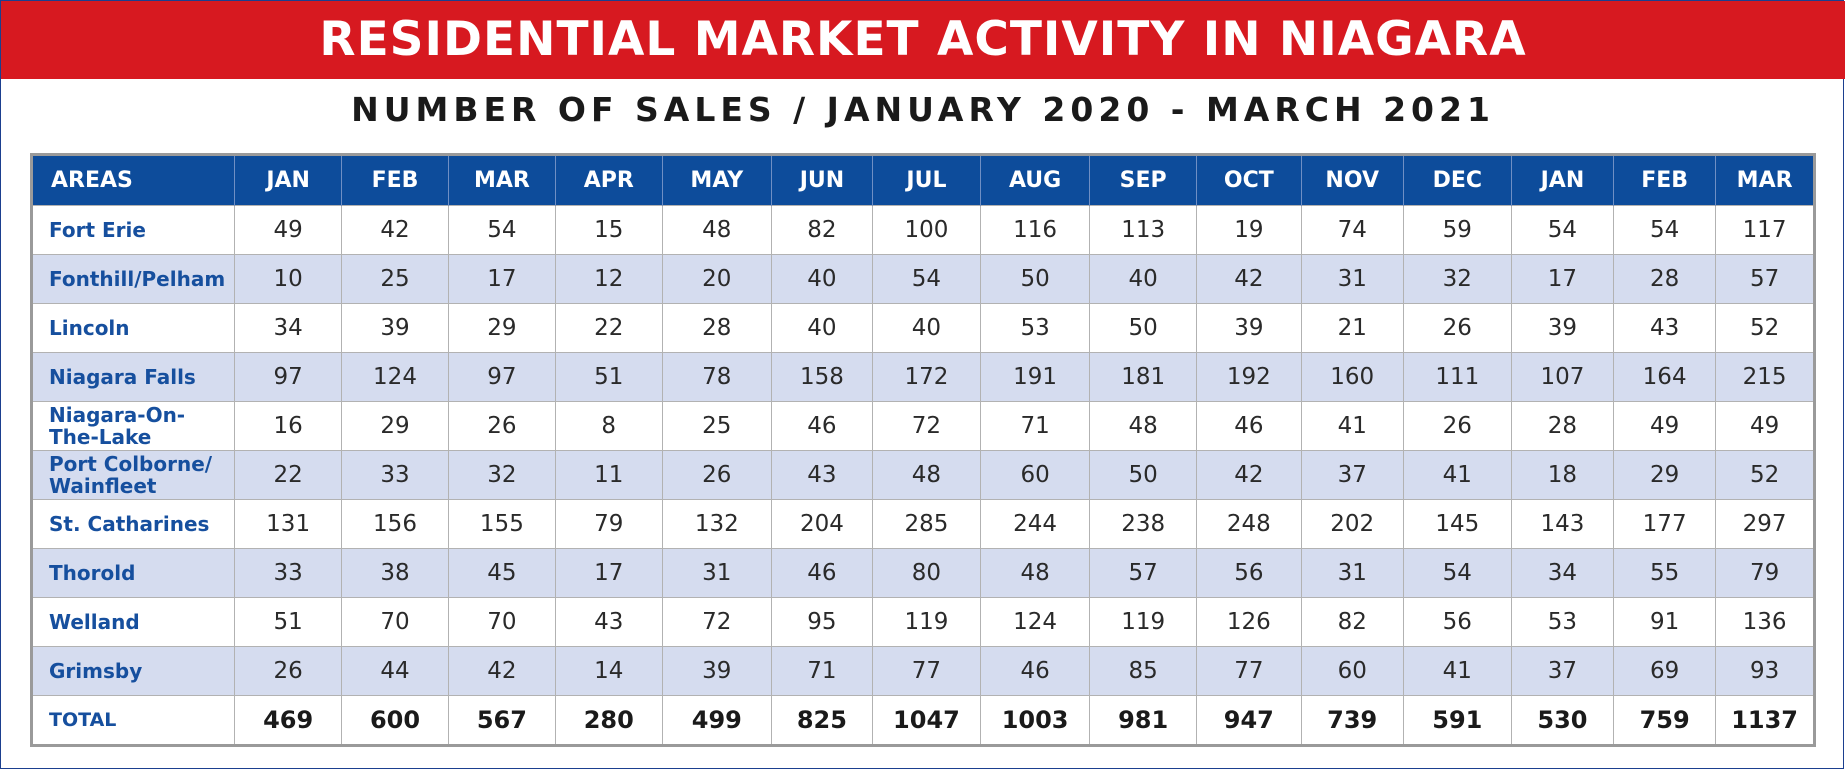 The height and width of the screenshot is (771, 1846). I want to click on area-label: St. Catharines, so click(133, 524).